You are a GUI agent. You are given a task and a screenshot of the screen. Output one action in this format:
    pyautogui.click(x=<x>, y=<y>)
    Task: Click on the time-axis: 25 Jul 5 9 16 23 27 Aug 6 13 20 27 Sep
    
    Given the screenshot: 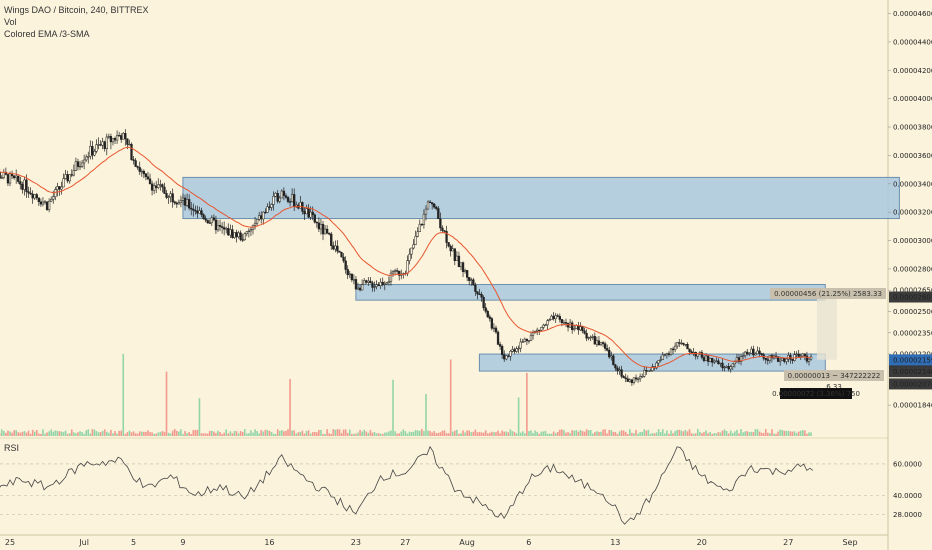 What is the action you would take?
    pyautogui.click(x=431, y=542)
    